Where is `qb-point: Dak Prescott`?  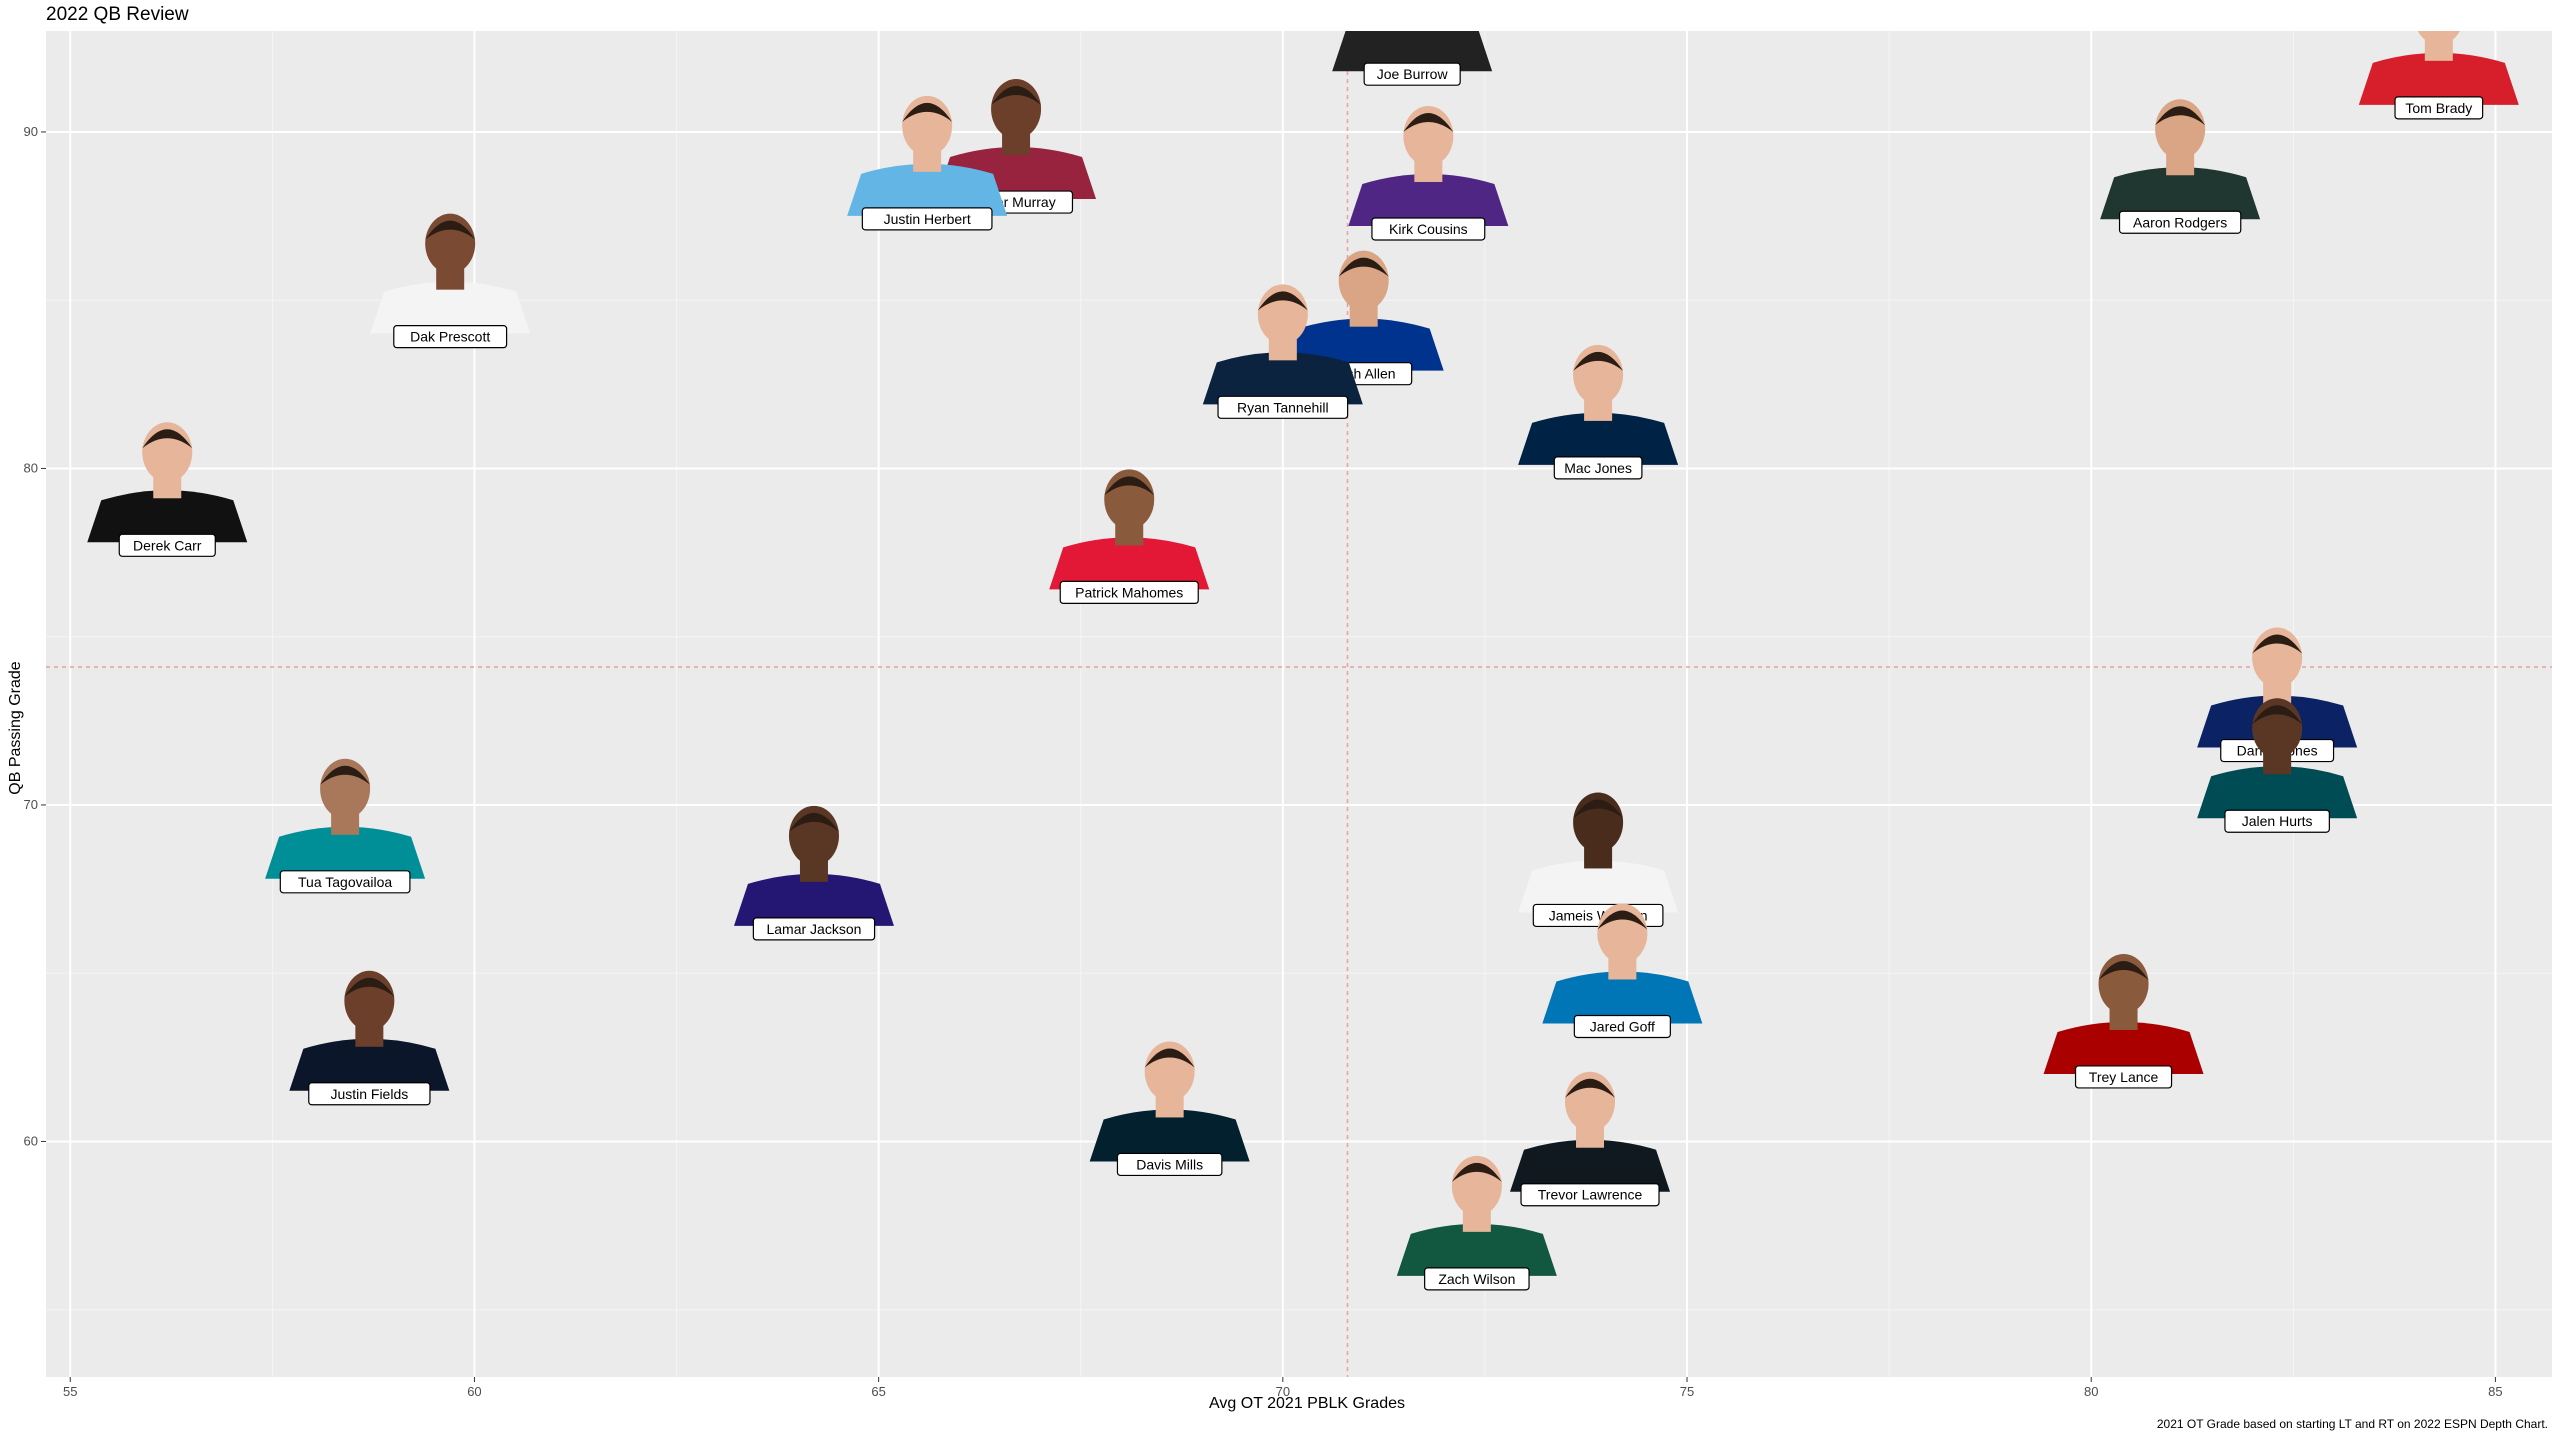 qb-point: Dak Prescott is located at coordinates (450, 281).